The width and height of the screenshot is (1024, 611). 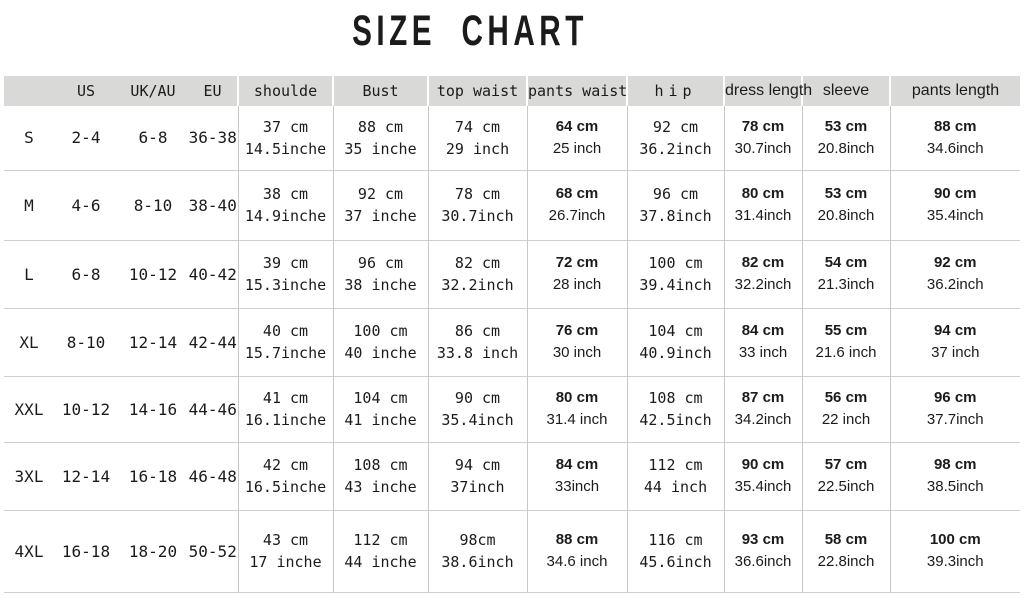 What do you see at coordinates (380, 91) in the screenshot?
I see `header-bust: Bust` at bounding box center [380, 91].